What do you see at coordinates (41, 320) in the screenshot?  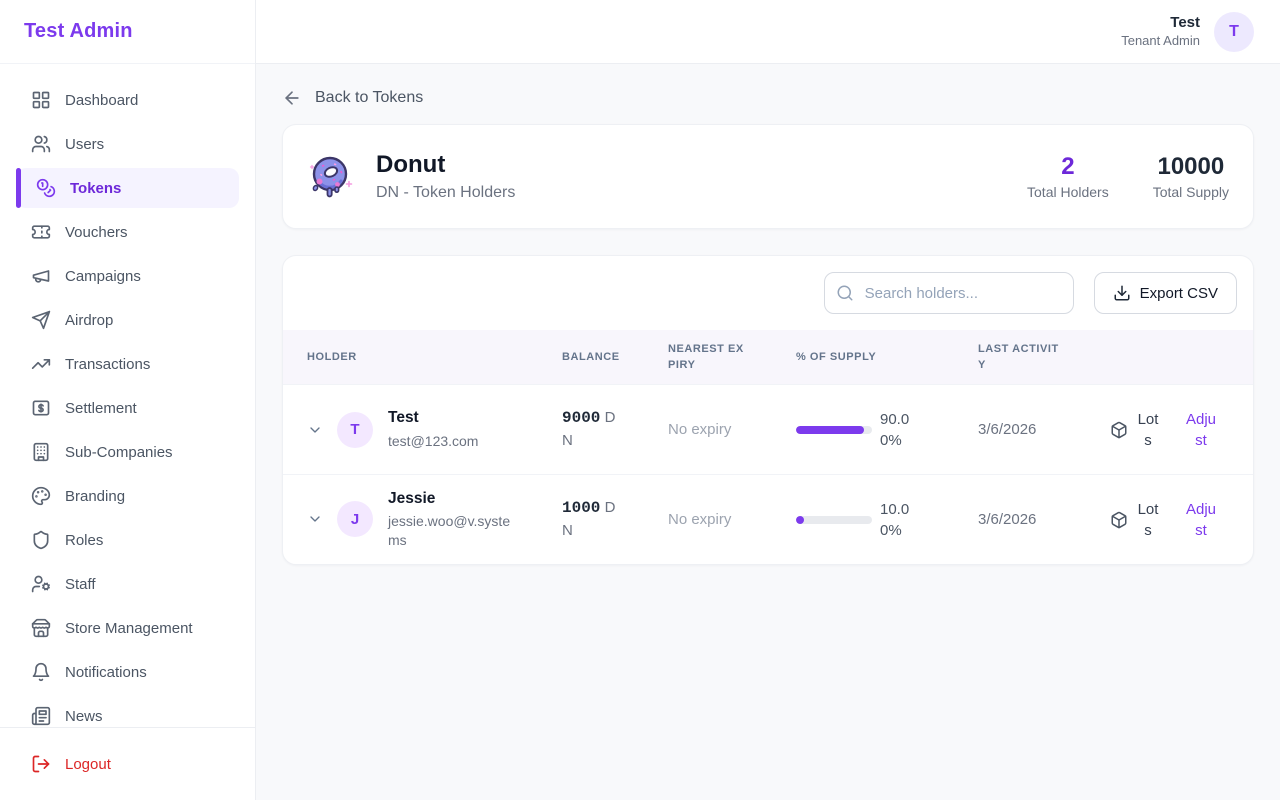 I see `send-icon` at bounding box center [41, 320].